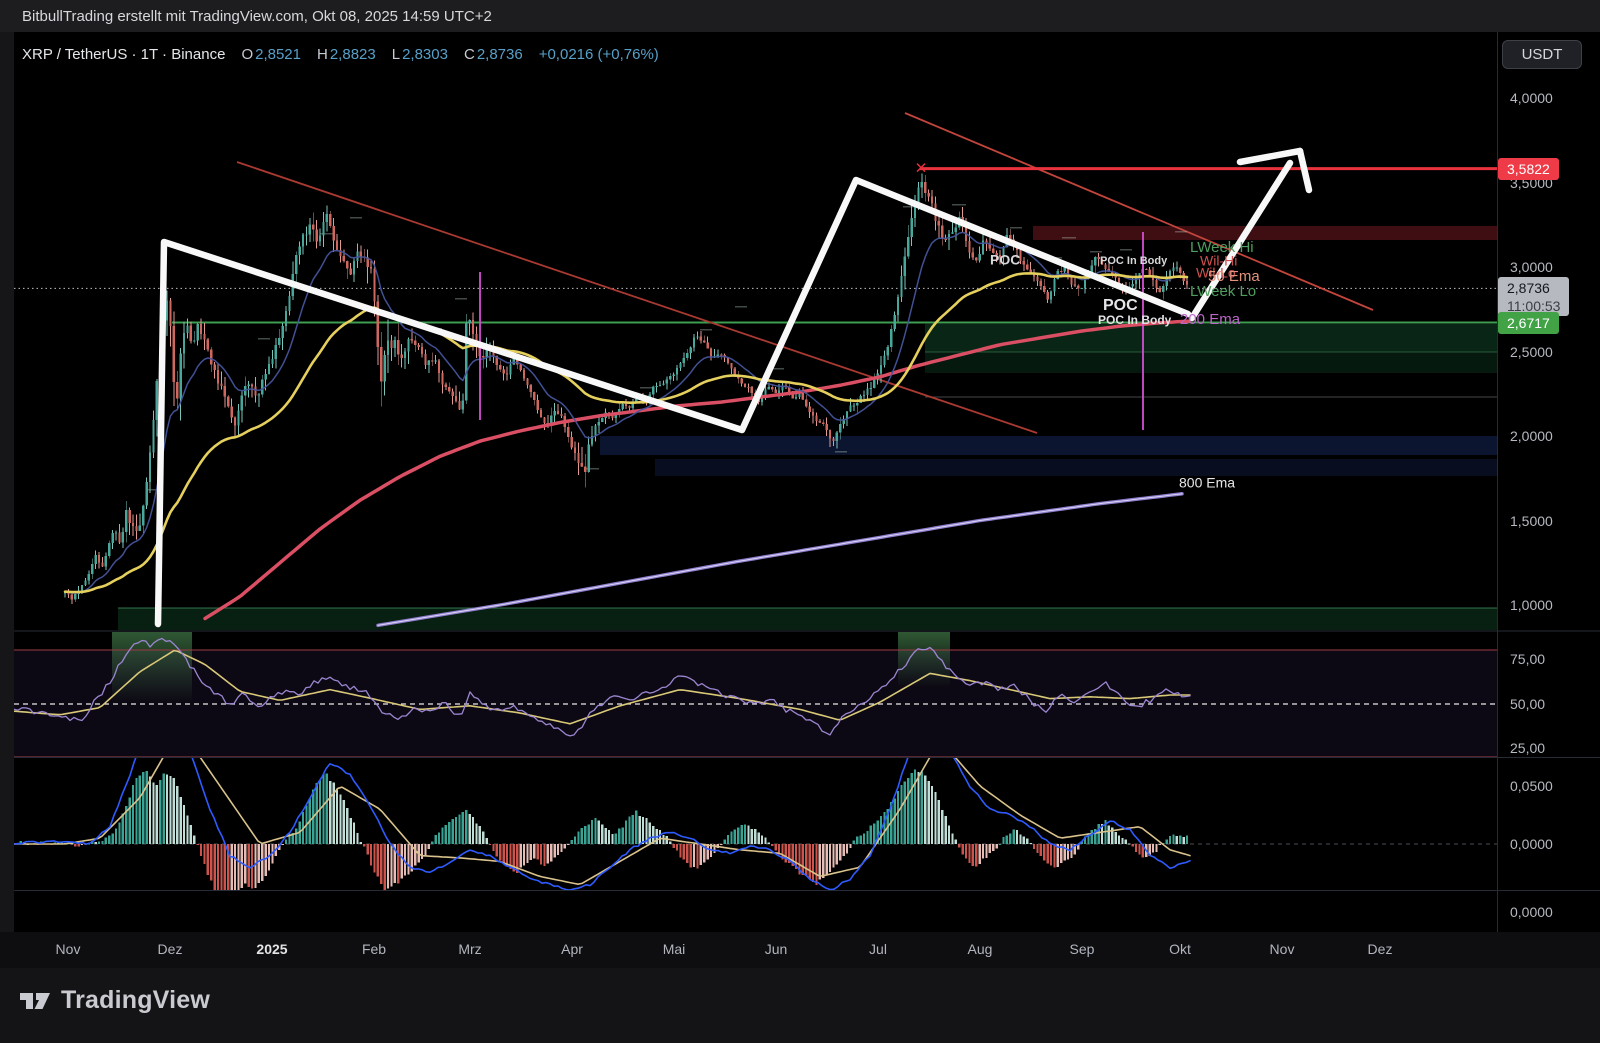 The width and height of the screenshot is (1600, 1043). Describe the element at coordinates (755, 694) in the screenshot. I see `rsi-pane` at that location.